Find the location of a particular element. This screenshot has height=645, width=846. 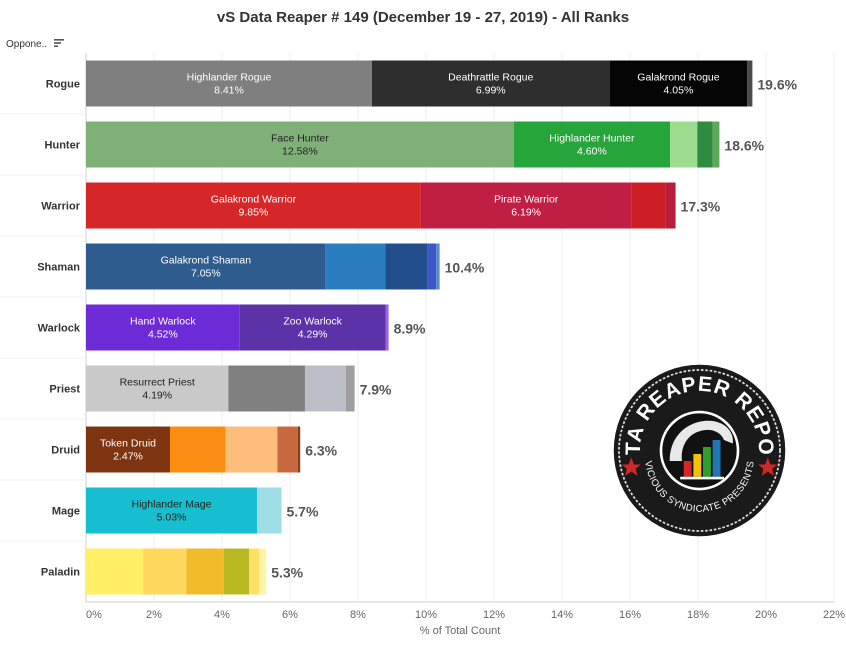

segment-value-label: 2.47% is located at coordinates (128, 457).